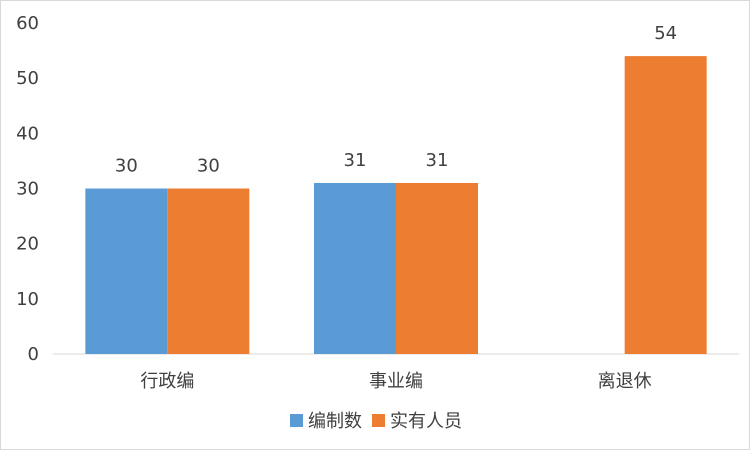  I want to click on y-tick-label: 0, so click(33, 354).